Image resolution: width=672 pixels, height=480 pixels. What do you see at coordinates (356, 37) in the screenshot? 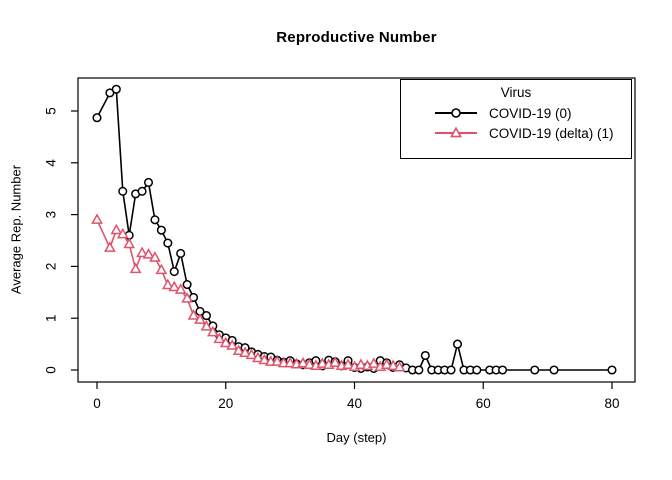
I see `chart-title: Reproductive Number` at bounding box center [356, 37].